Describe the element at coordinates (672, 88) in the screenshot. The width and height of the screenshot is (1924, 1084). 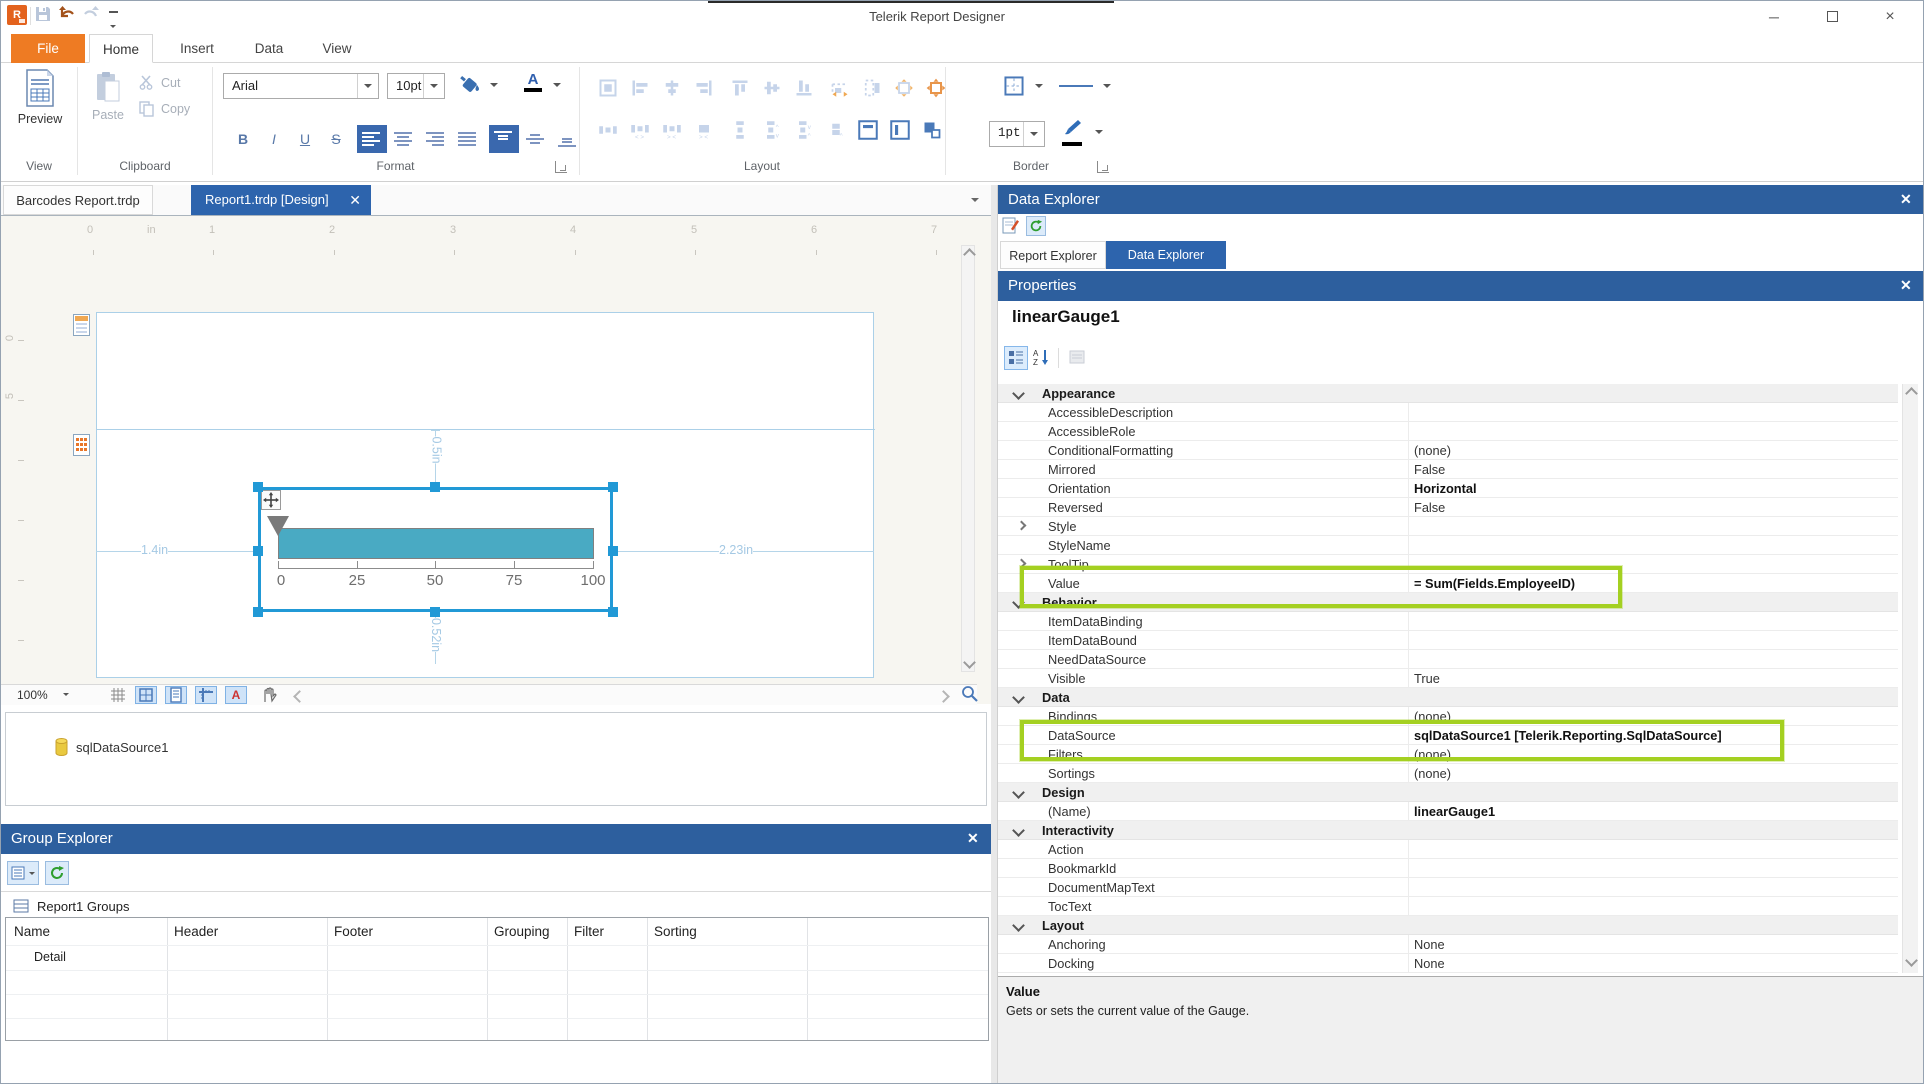
I see `layout-align-center-icon` at that location.